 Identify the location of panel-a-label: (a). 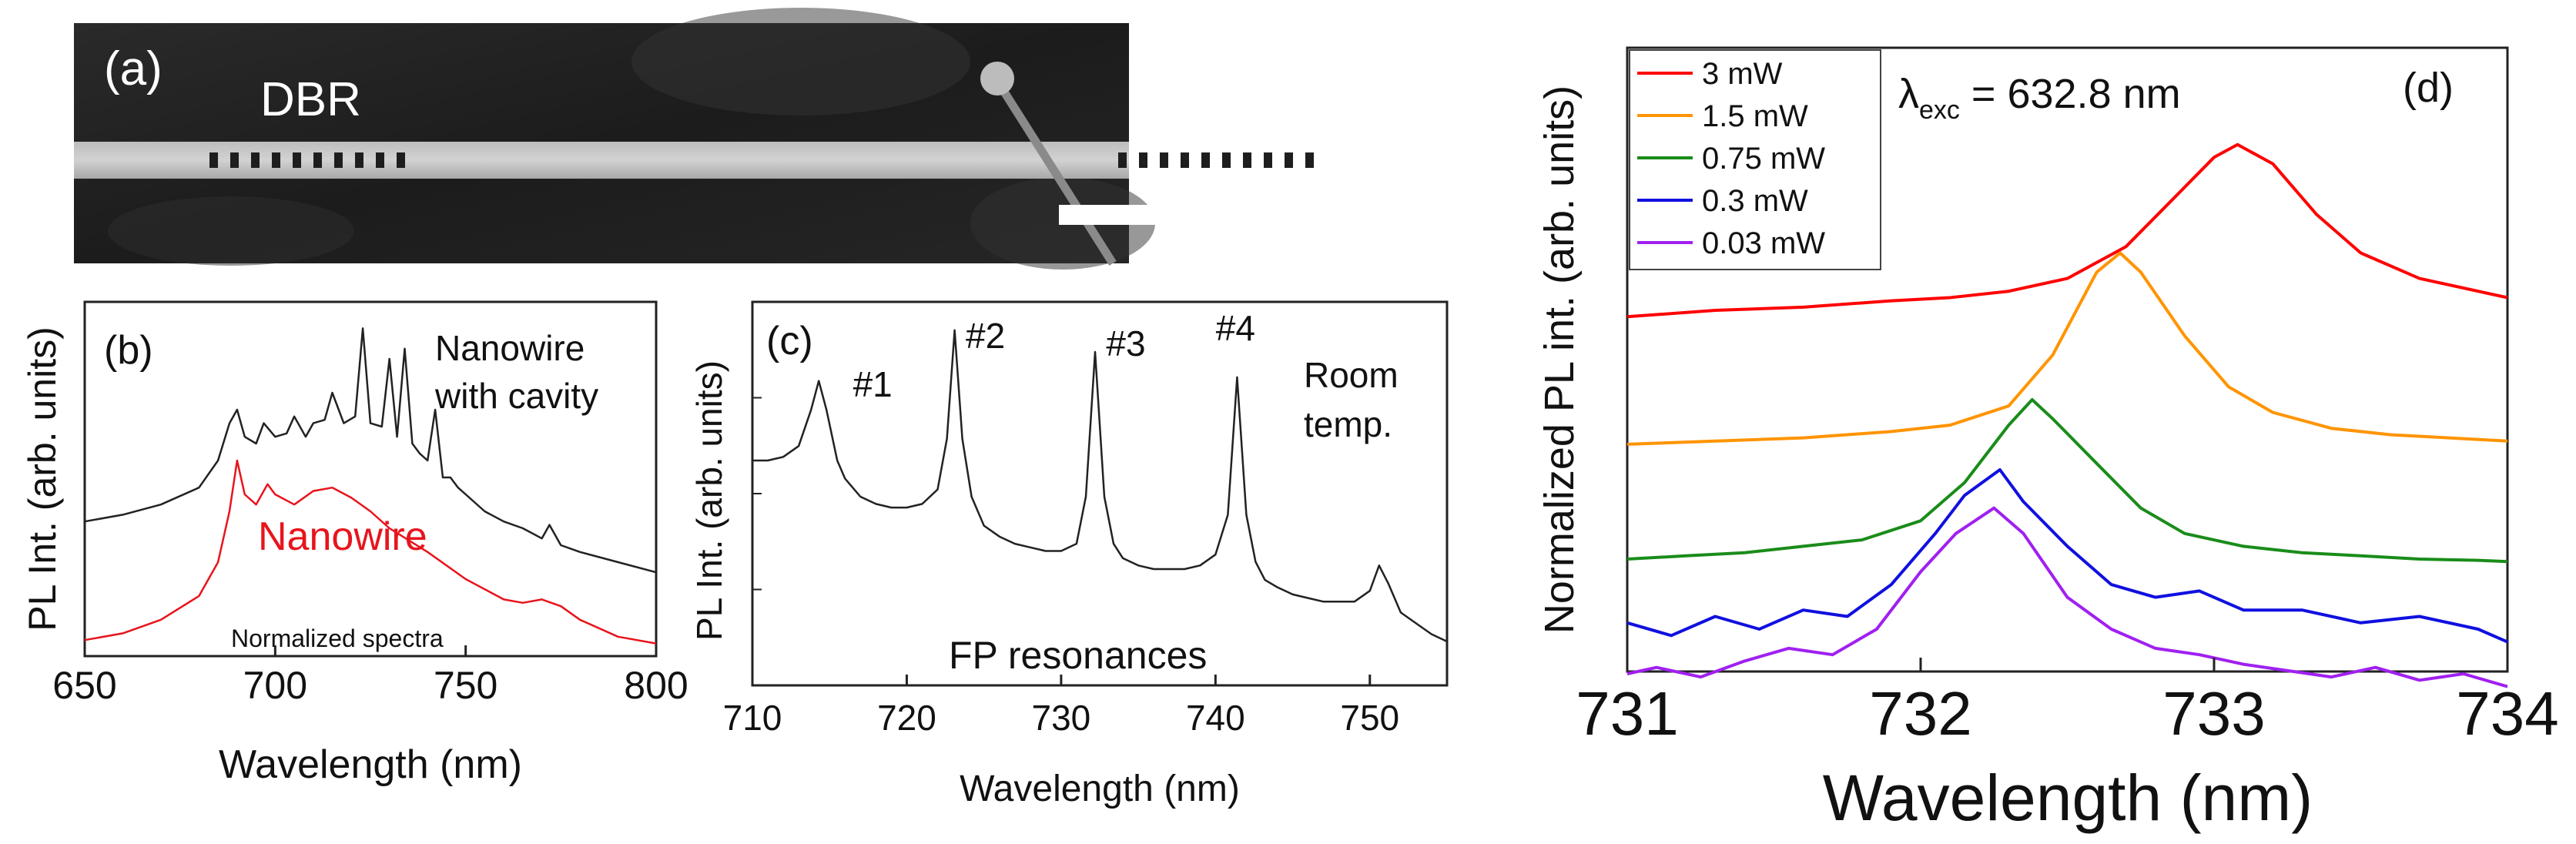
(133, 68).